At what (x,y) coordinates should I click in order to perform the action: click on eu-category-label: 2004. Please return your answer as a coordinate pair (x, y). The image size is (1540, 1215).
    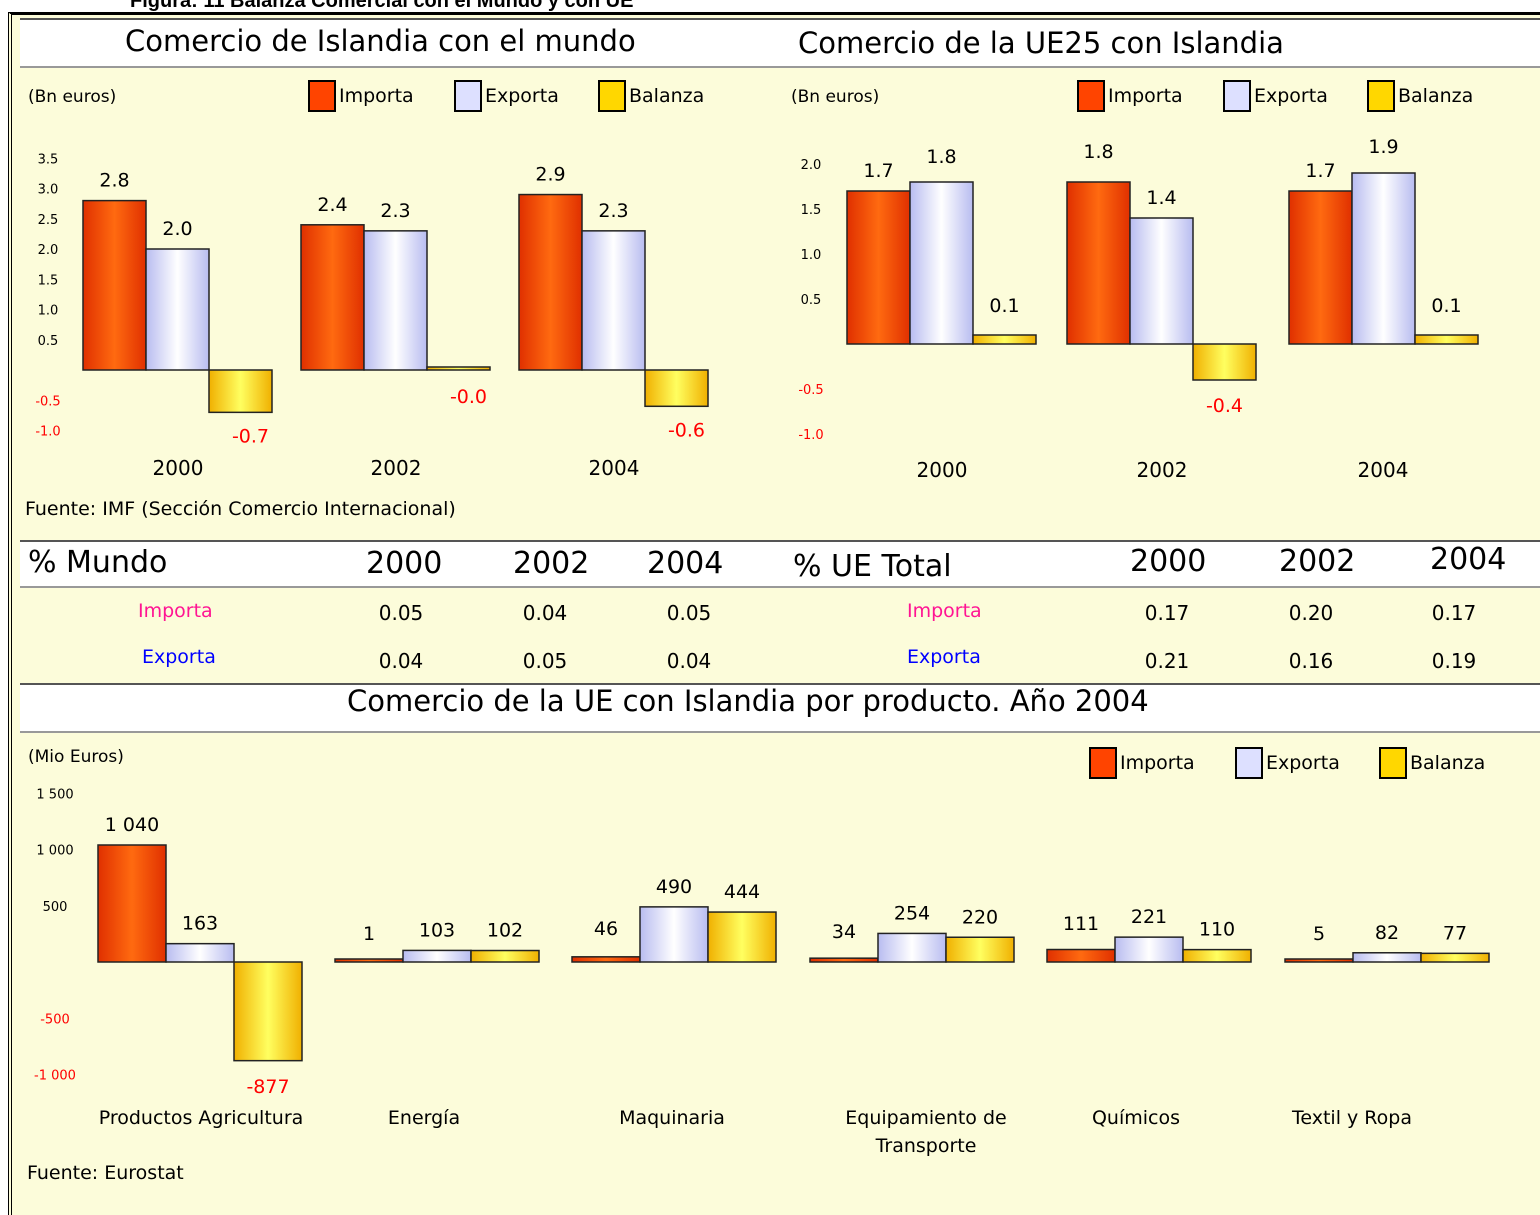
    Looking at the image, I should click on (1383, 470).